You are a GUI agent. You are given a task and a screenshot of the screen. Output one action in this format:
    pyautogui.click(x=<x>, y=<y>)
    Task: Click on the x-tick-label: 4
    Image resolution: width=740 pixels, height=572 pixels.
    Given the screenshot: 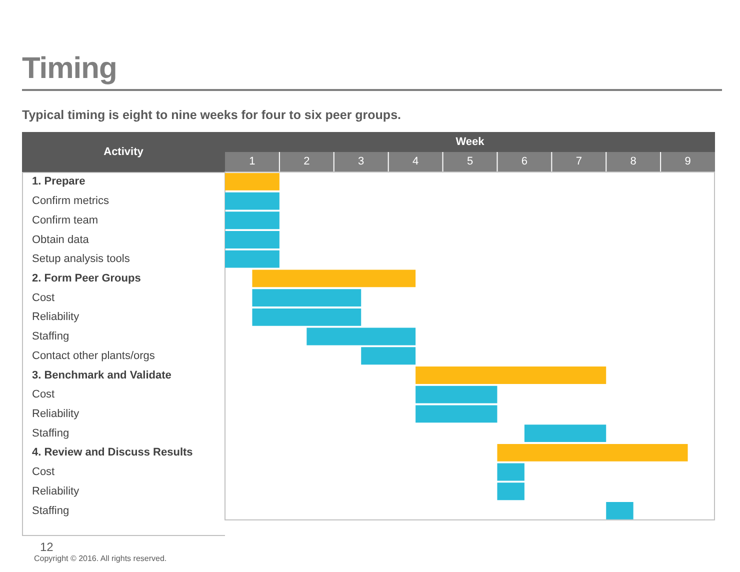 What is the action you would take?
    pyautogui.click(x=415, y=161)
    